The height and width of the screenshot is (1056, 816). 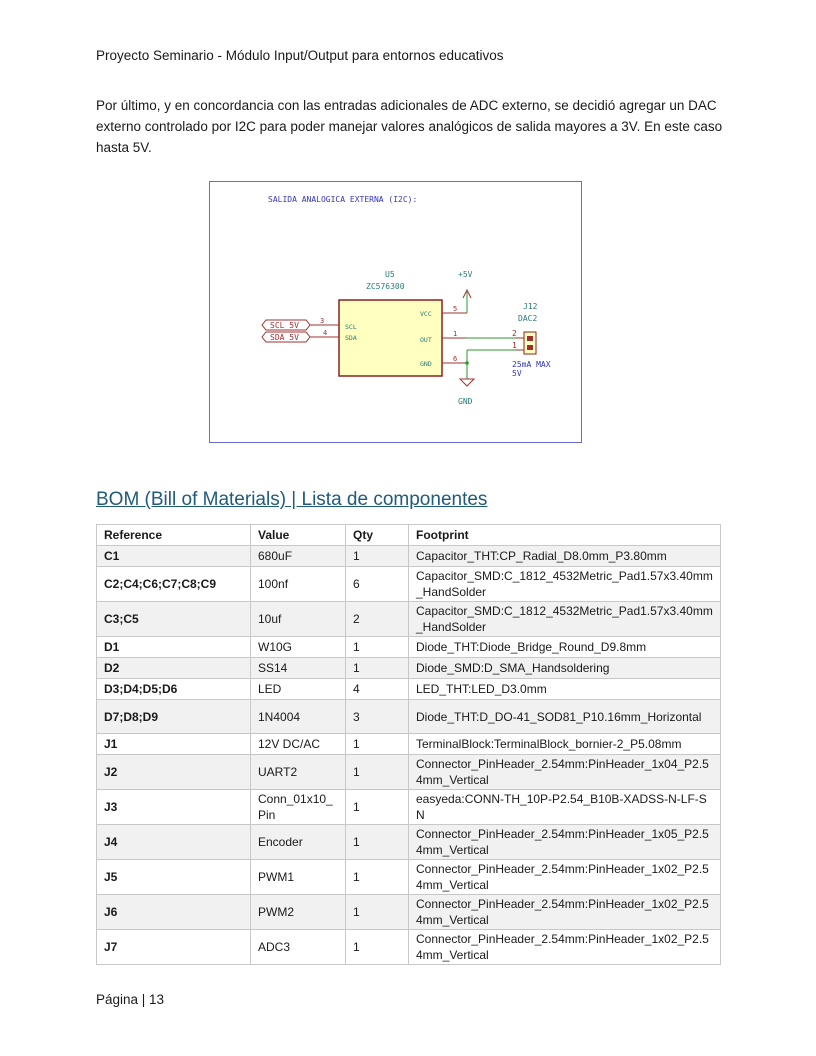 What do you see at coordinates (377, 689) in the screenshot?
I see `cell-qty: 4` at bounding box center [377, 689].